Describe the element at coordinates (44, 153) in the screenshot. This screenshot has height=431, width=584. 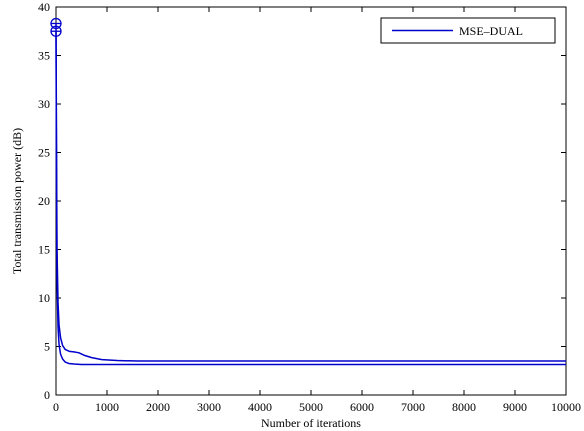
I see `y-tick-label-5: 25` at that location.